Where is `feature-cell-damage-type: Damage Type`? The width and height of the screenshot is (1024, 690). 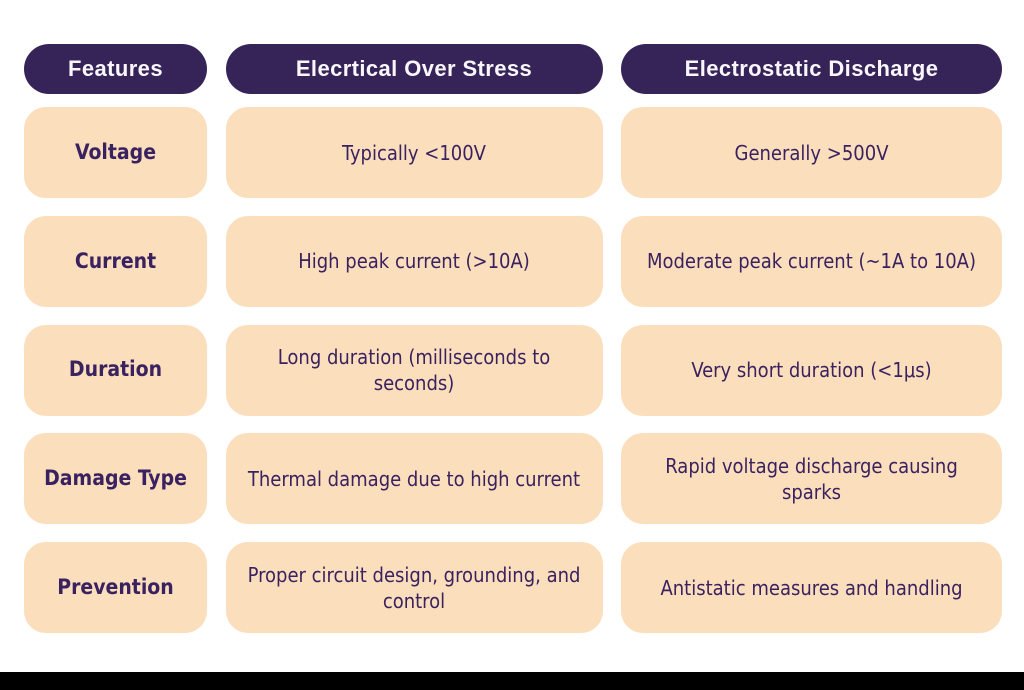 feature-cell-damage-type: Damage Type is located at coordinates (115, 479).